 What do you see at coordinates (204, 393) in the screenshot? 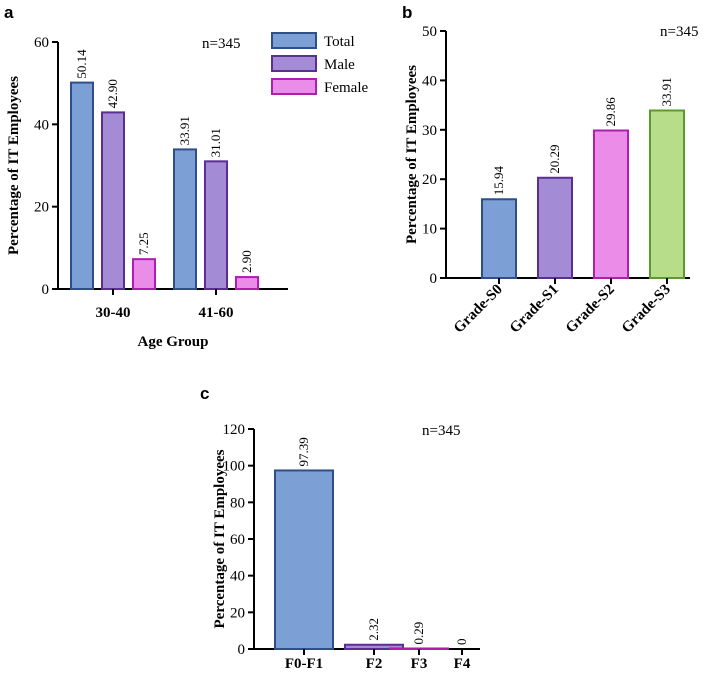
I see `panel-c-letter: c` at bounding box center [204, 393].